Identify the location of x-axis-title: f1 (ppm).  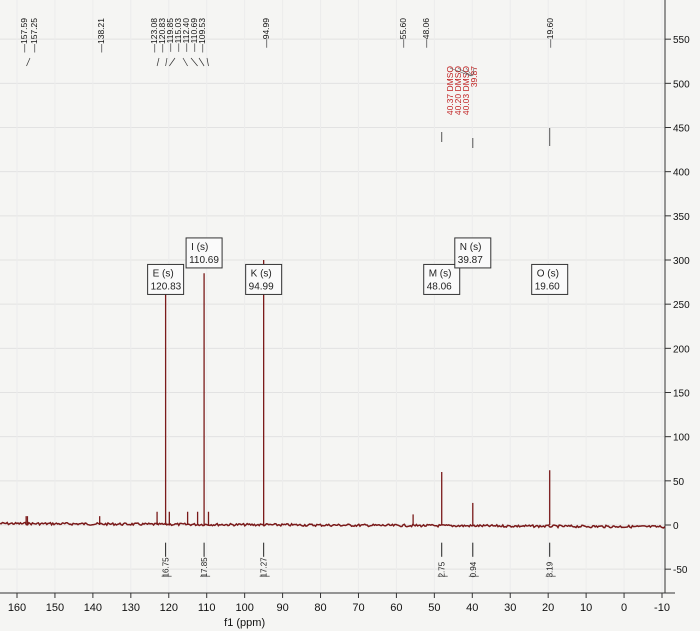
(244, 623).